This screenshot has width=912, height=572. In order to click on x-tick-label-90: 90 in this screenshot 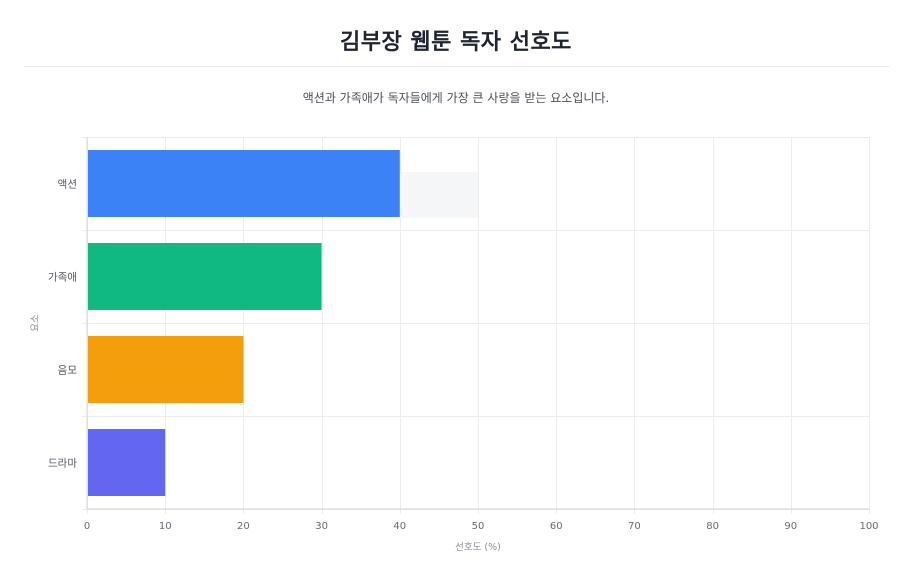, I will do `click(790, 526)`.